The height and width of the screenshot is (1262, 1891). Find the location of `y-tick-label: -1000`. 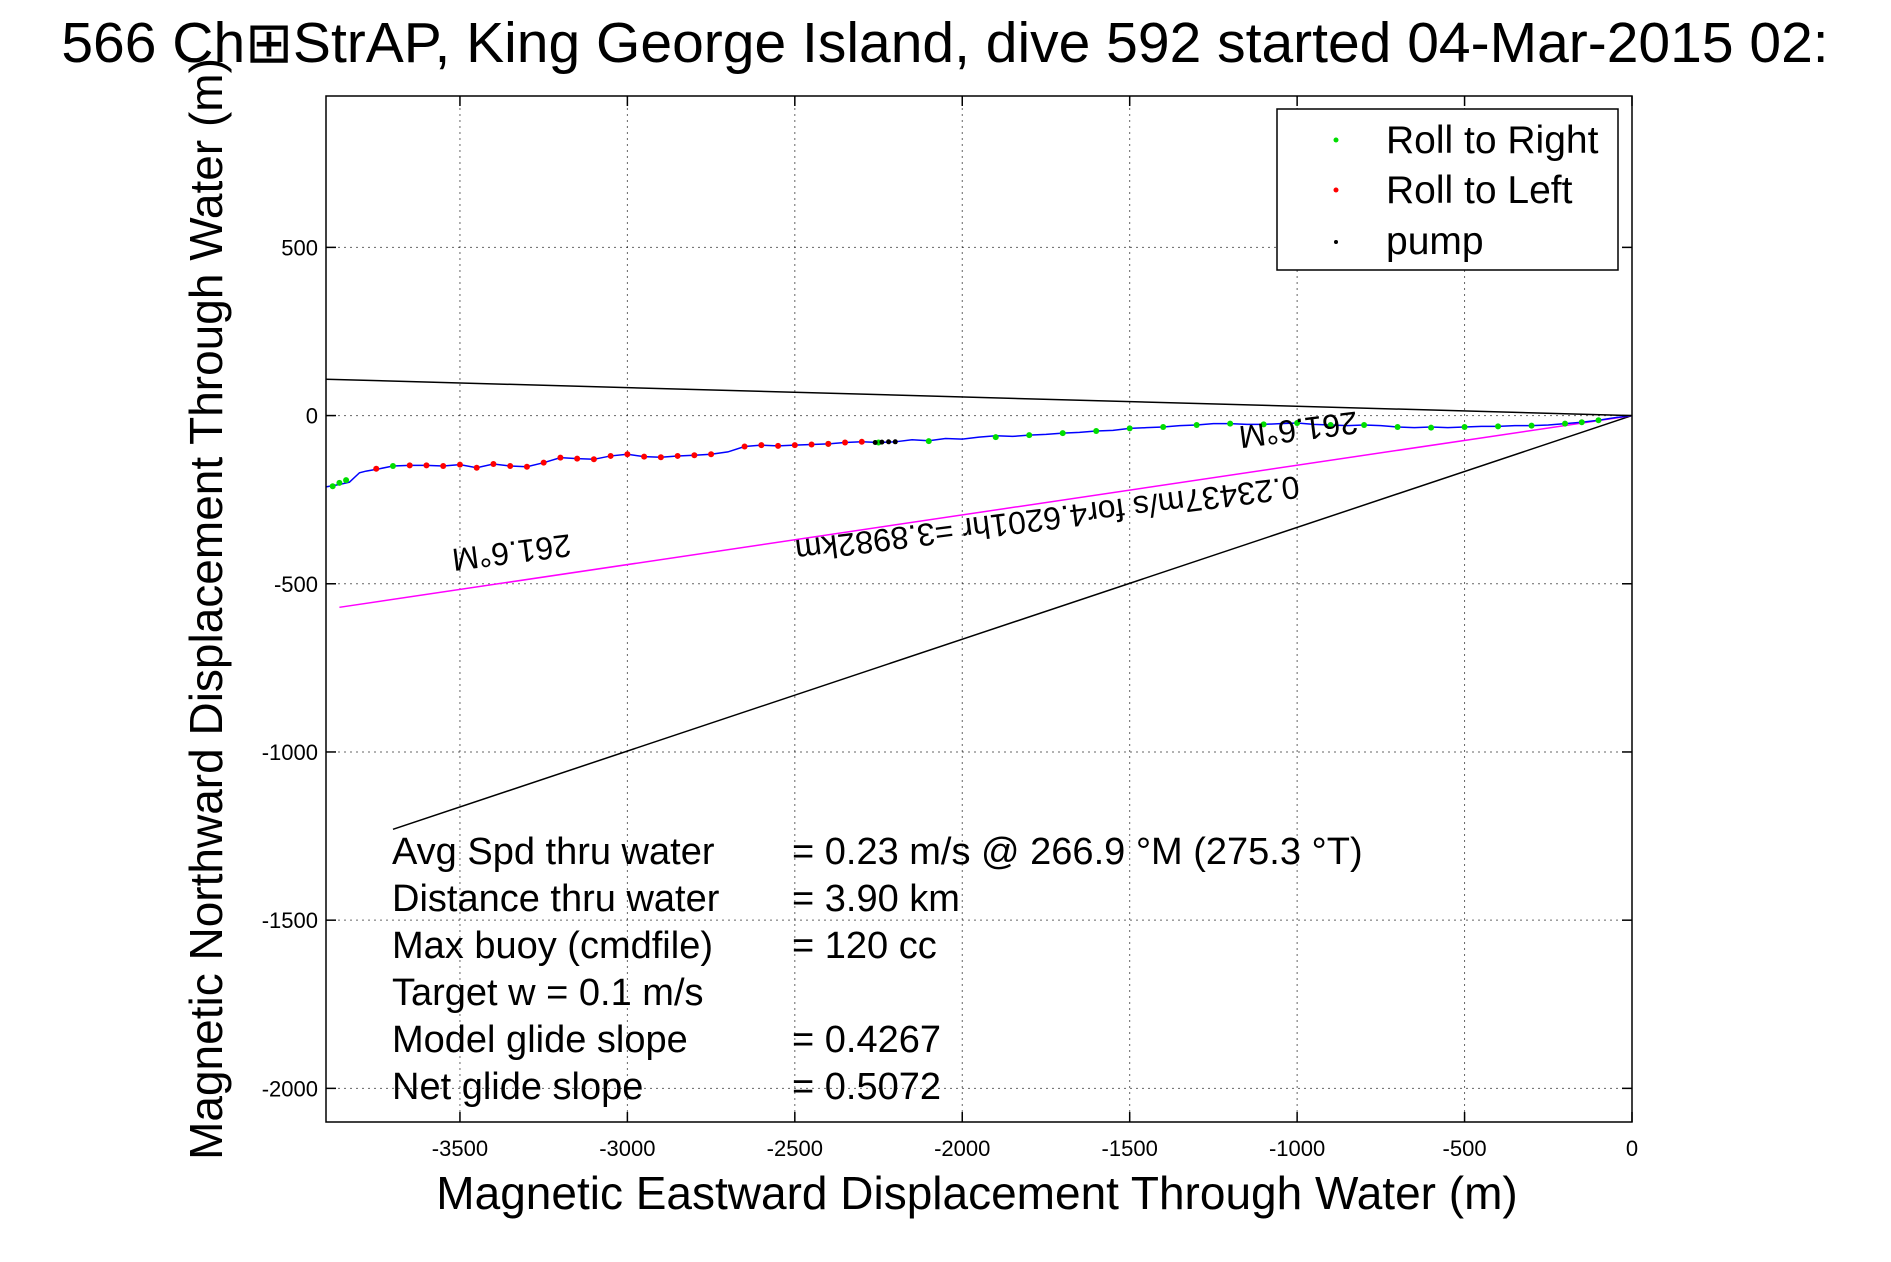

y-tick-label: -1000 is located at coordinates (290, 752).